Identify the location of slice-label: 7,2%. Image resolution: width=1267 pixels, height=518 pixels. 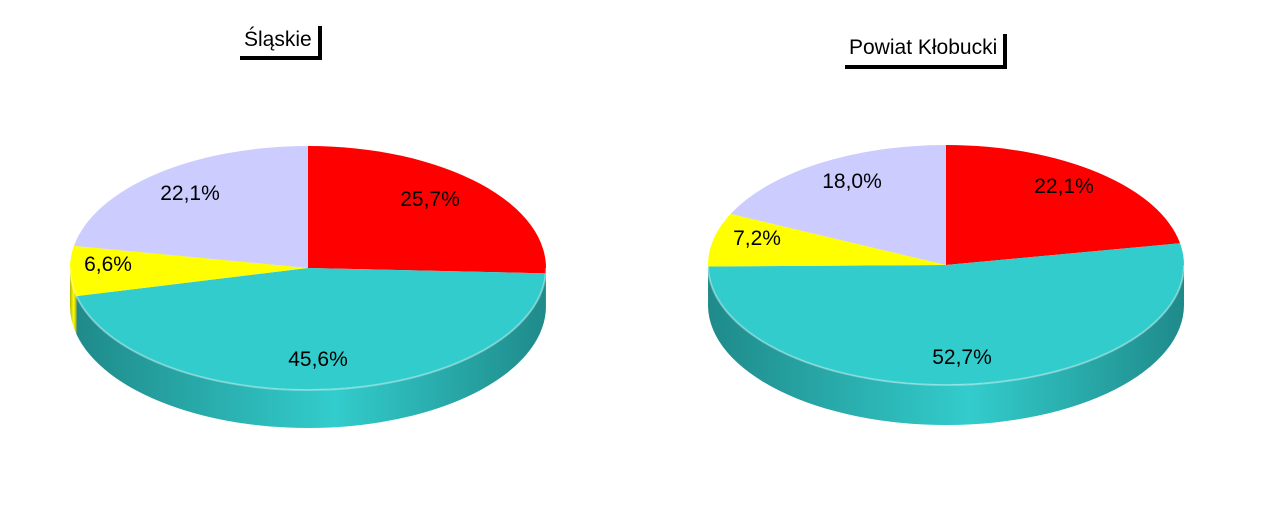
(757, 238).